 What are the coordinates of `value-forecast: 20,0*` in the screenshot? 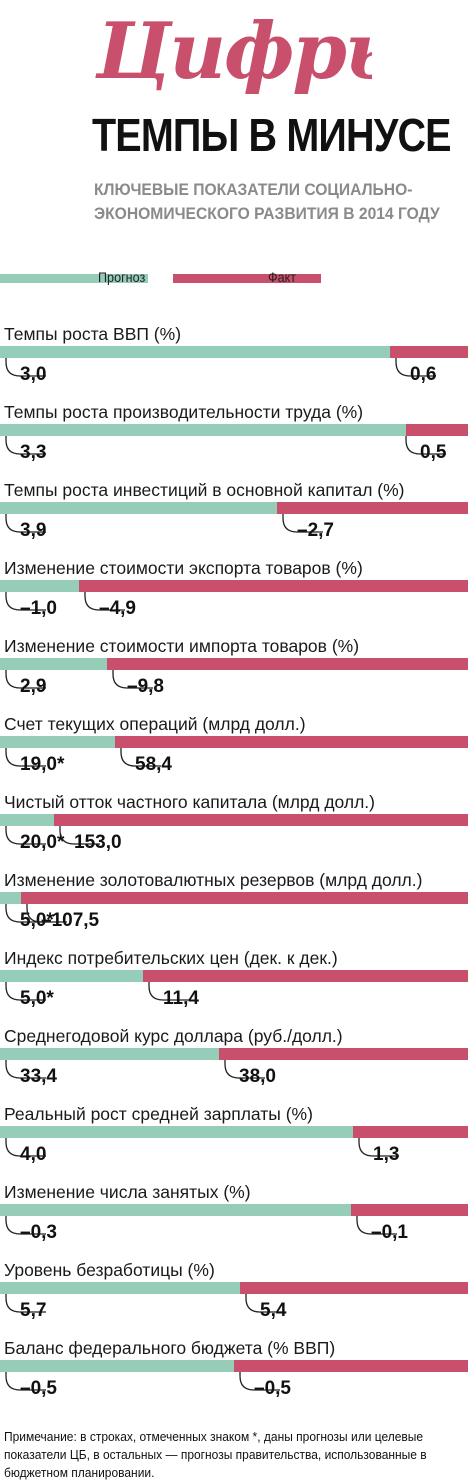 It's located at (42, 842).